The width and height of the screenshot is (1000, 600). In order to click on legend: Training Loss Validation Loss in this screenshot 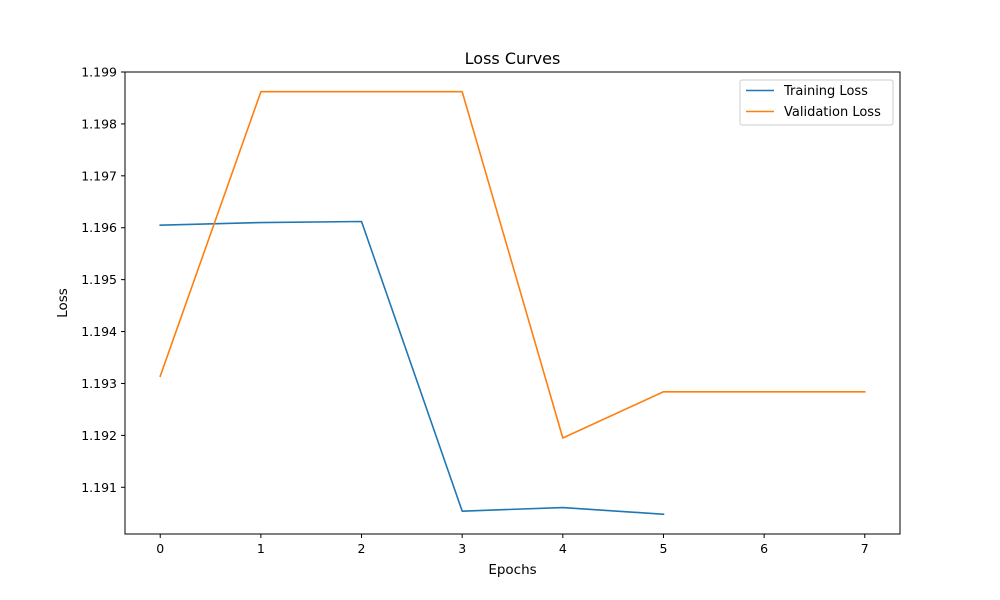, I will do `click(816, 102)`.